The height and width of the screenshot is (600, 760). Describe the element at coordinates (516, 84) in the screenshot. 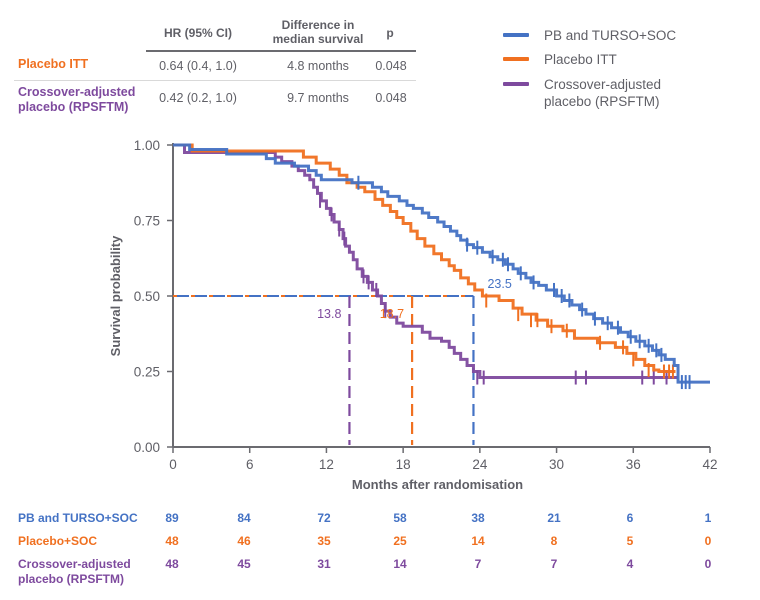

I see `legend-swatch-rpsftm` at that location.